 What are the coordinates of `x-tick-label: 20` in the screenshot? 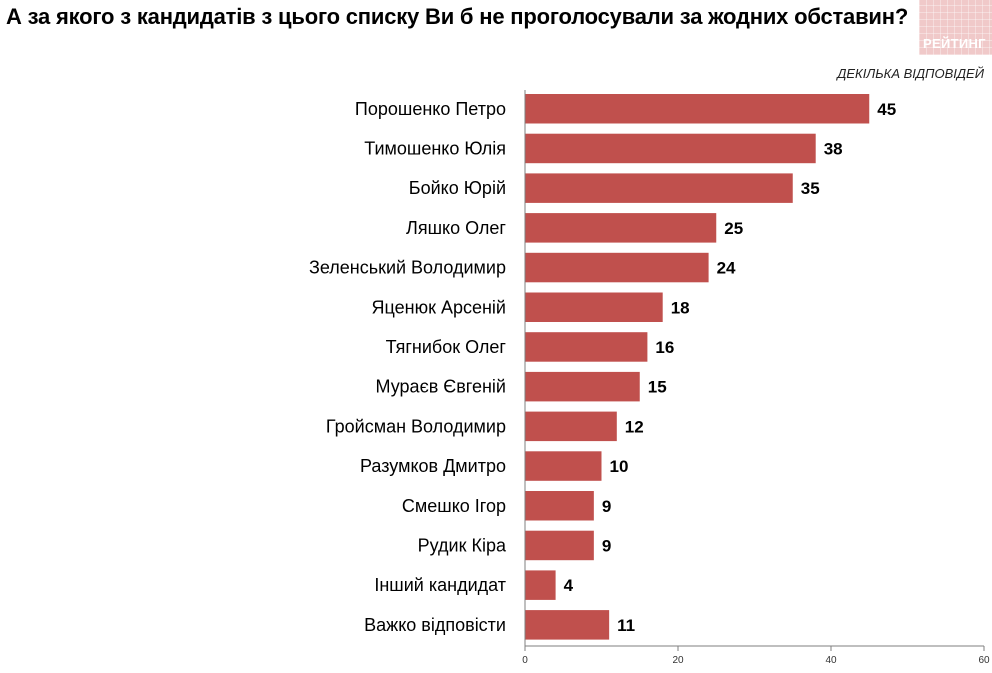 It's located at (678, 660).